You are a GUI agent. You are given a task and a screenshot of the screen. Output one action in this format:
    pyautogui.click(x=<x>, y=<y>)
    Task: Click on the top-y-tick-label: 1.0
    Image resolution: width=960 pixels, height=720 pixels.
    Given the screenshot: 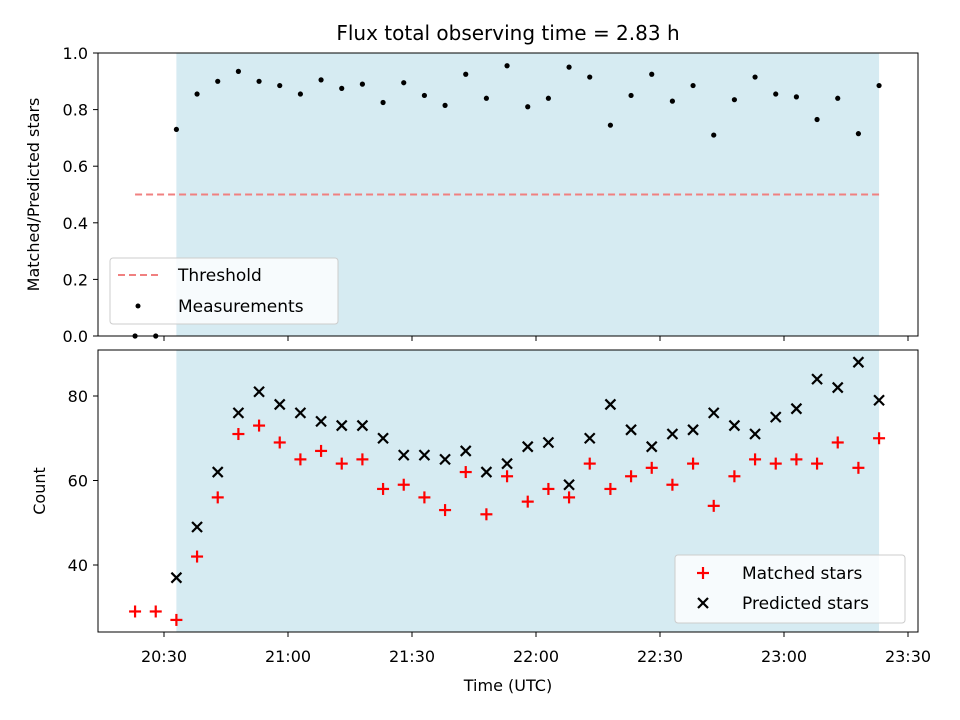 What is the action you would take?
    pyautogui.click(x=75, y=53)
    